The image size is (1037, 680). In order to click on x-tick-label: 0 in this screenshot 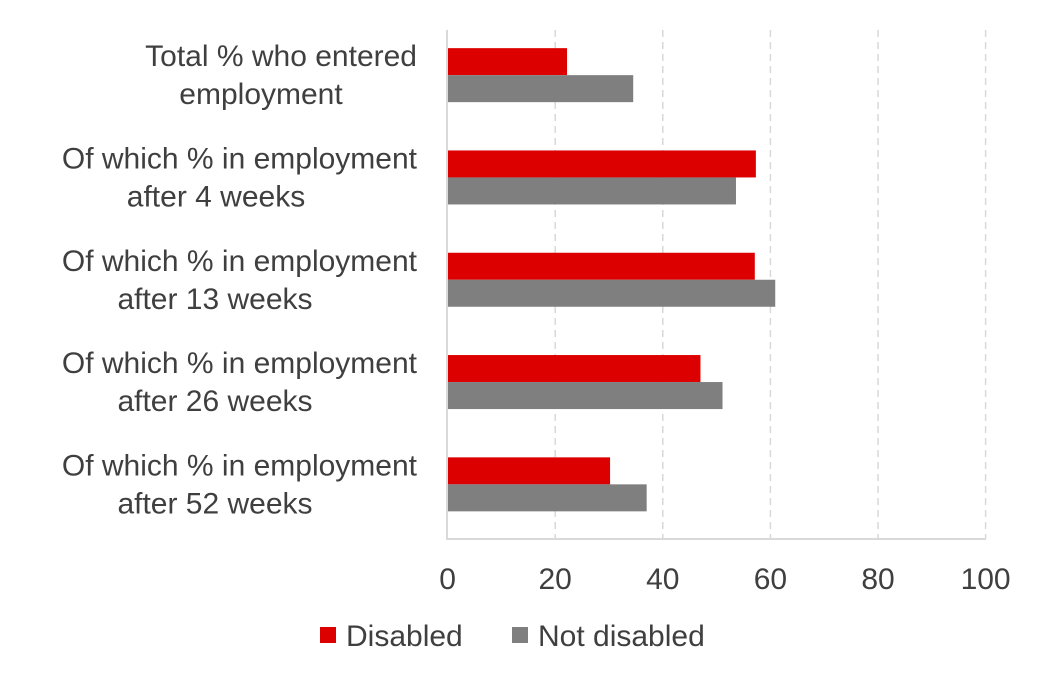, I will do `click(447, 579)`.